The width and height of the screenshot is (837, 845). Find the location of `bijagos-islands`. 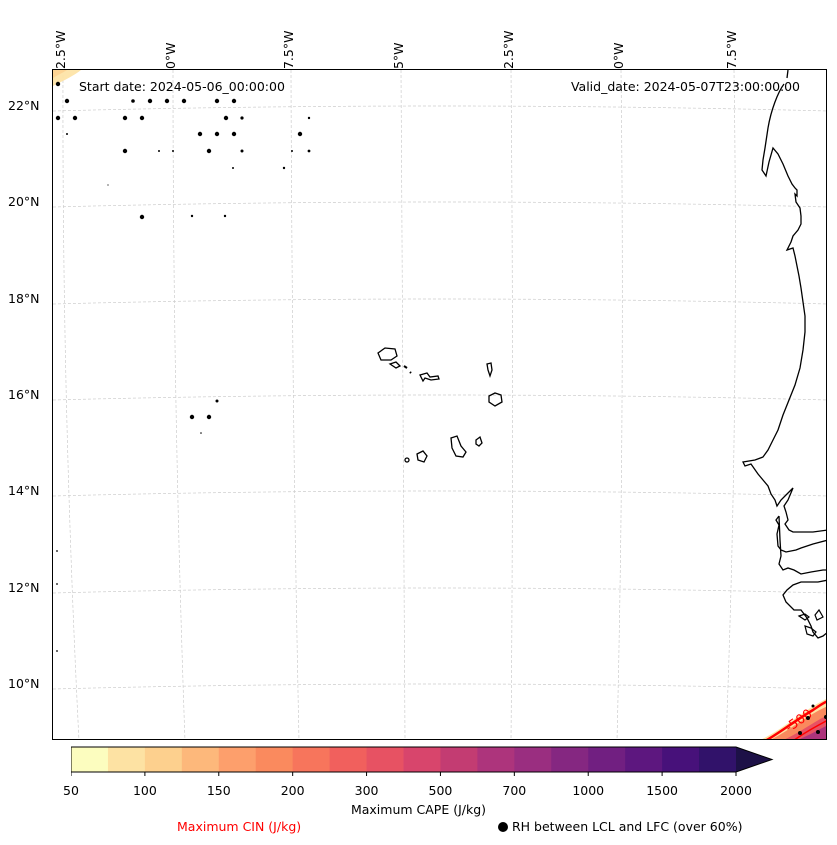

bijagos-islands is located at coordinates (810, 622).